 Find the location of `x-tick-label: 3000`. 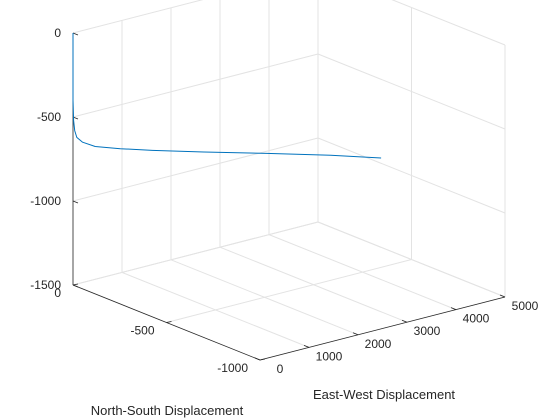

x-tick-label: 3000 is located at coordinates (427, 331).